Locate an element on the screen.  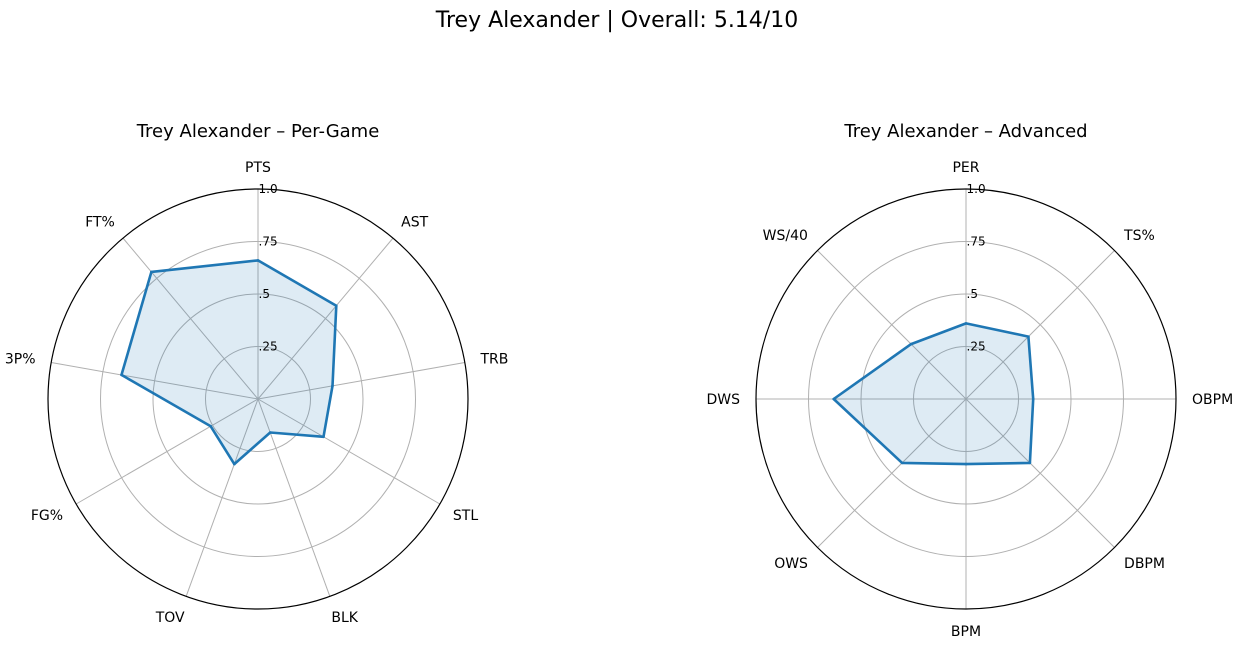
per-game-axis-label: PTS is located at coordinates (258, 168).